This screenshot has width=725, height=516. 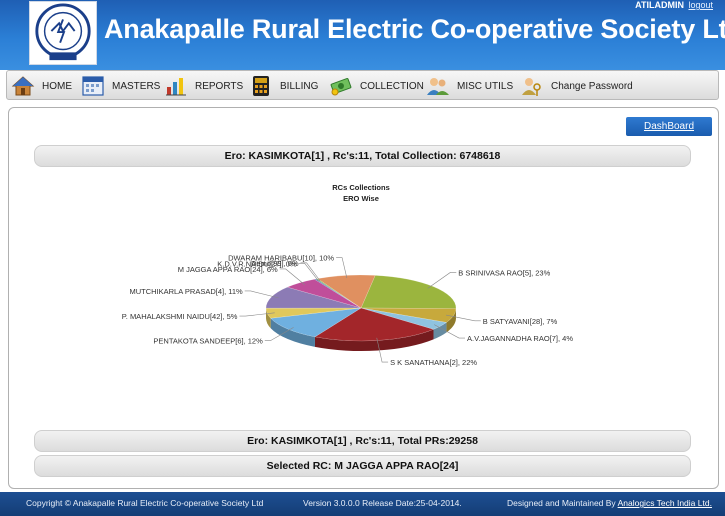 I want to click on dashboard-button: DashBoard, so click(x=669, y=126).